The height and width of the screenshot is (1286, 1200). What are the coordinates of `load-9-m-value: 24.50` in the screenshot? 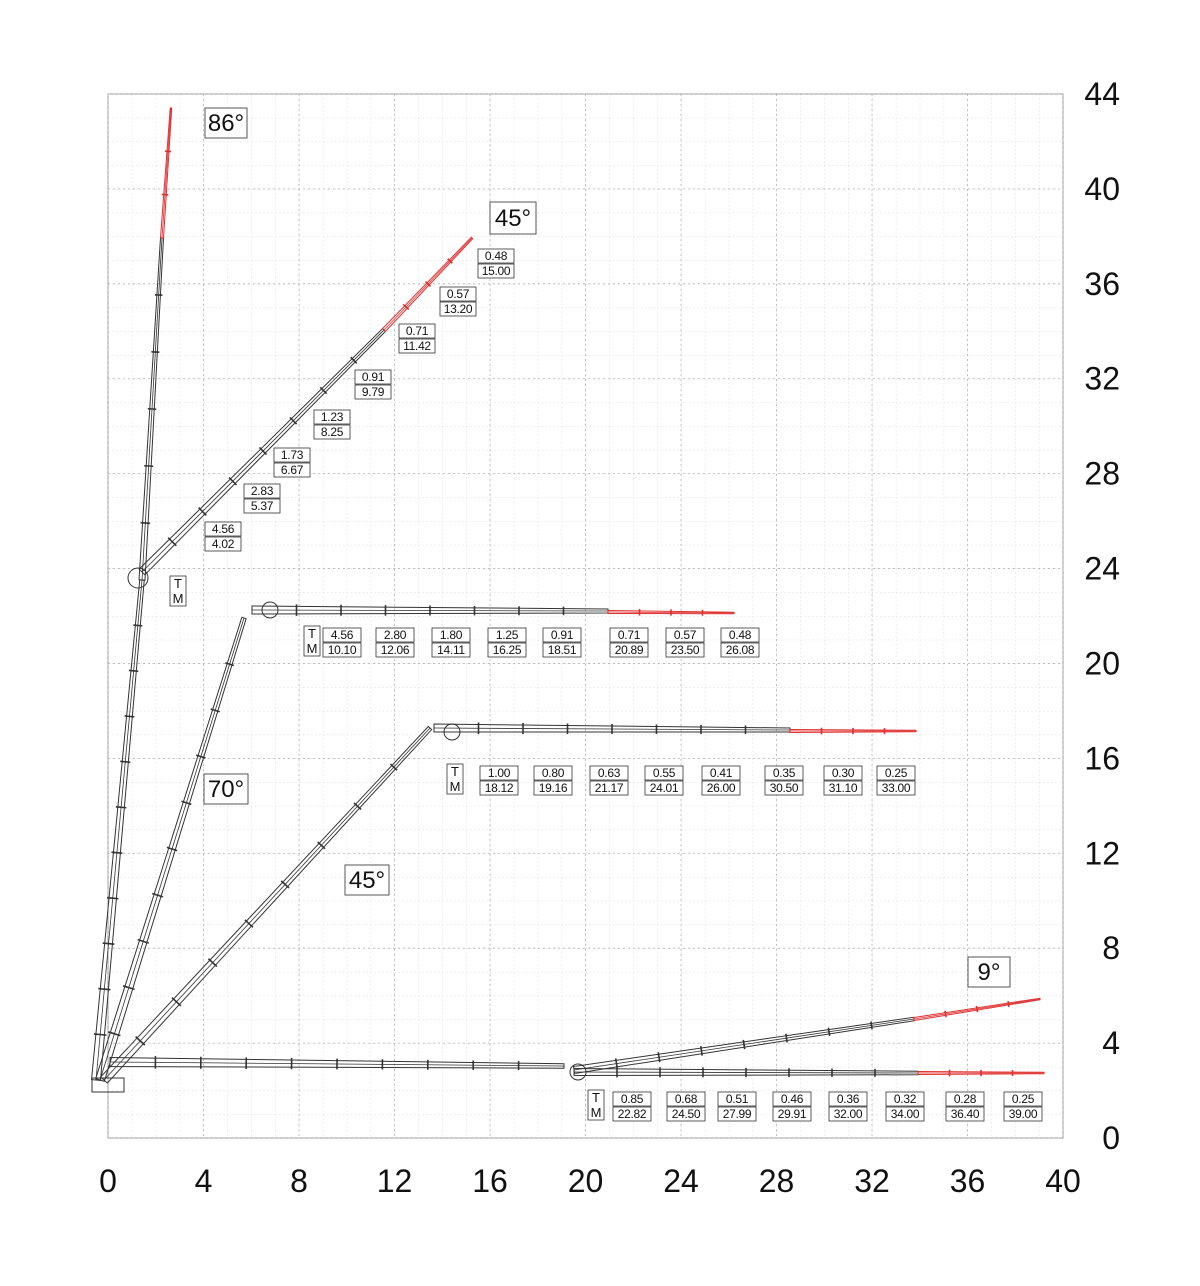 It's located at (686, 1114).